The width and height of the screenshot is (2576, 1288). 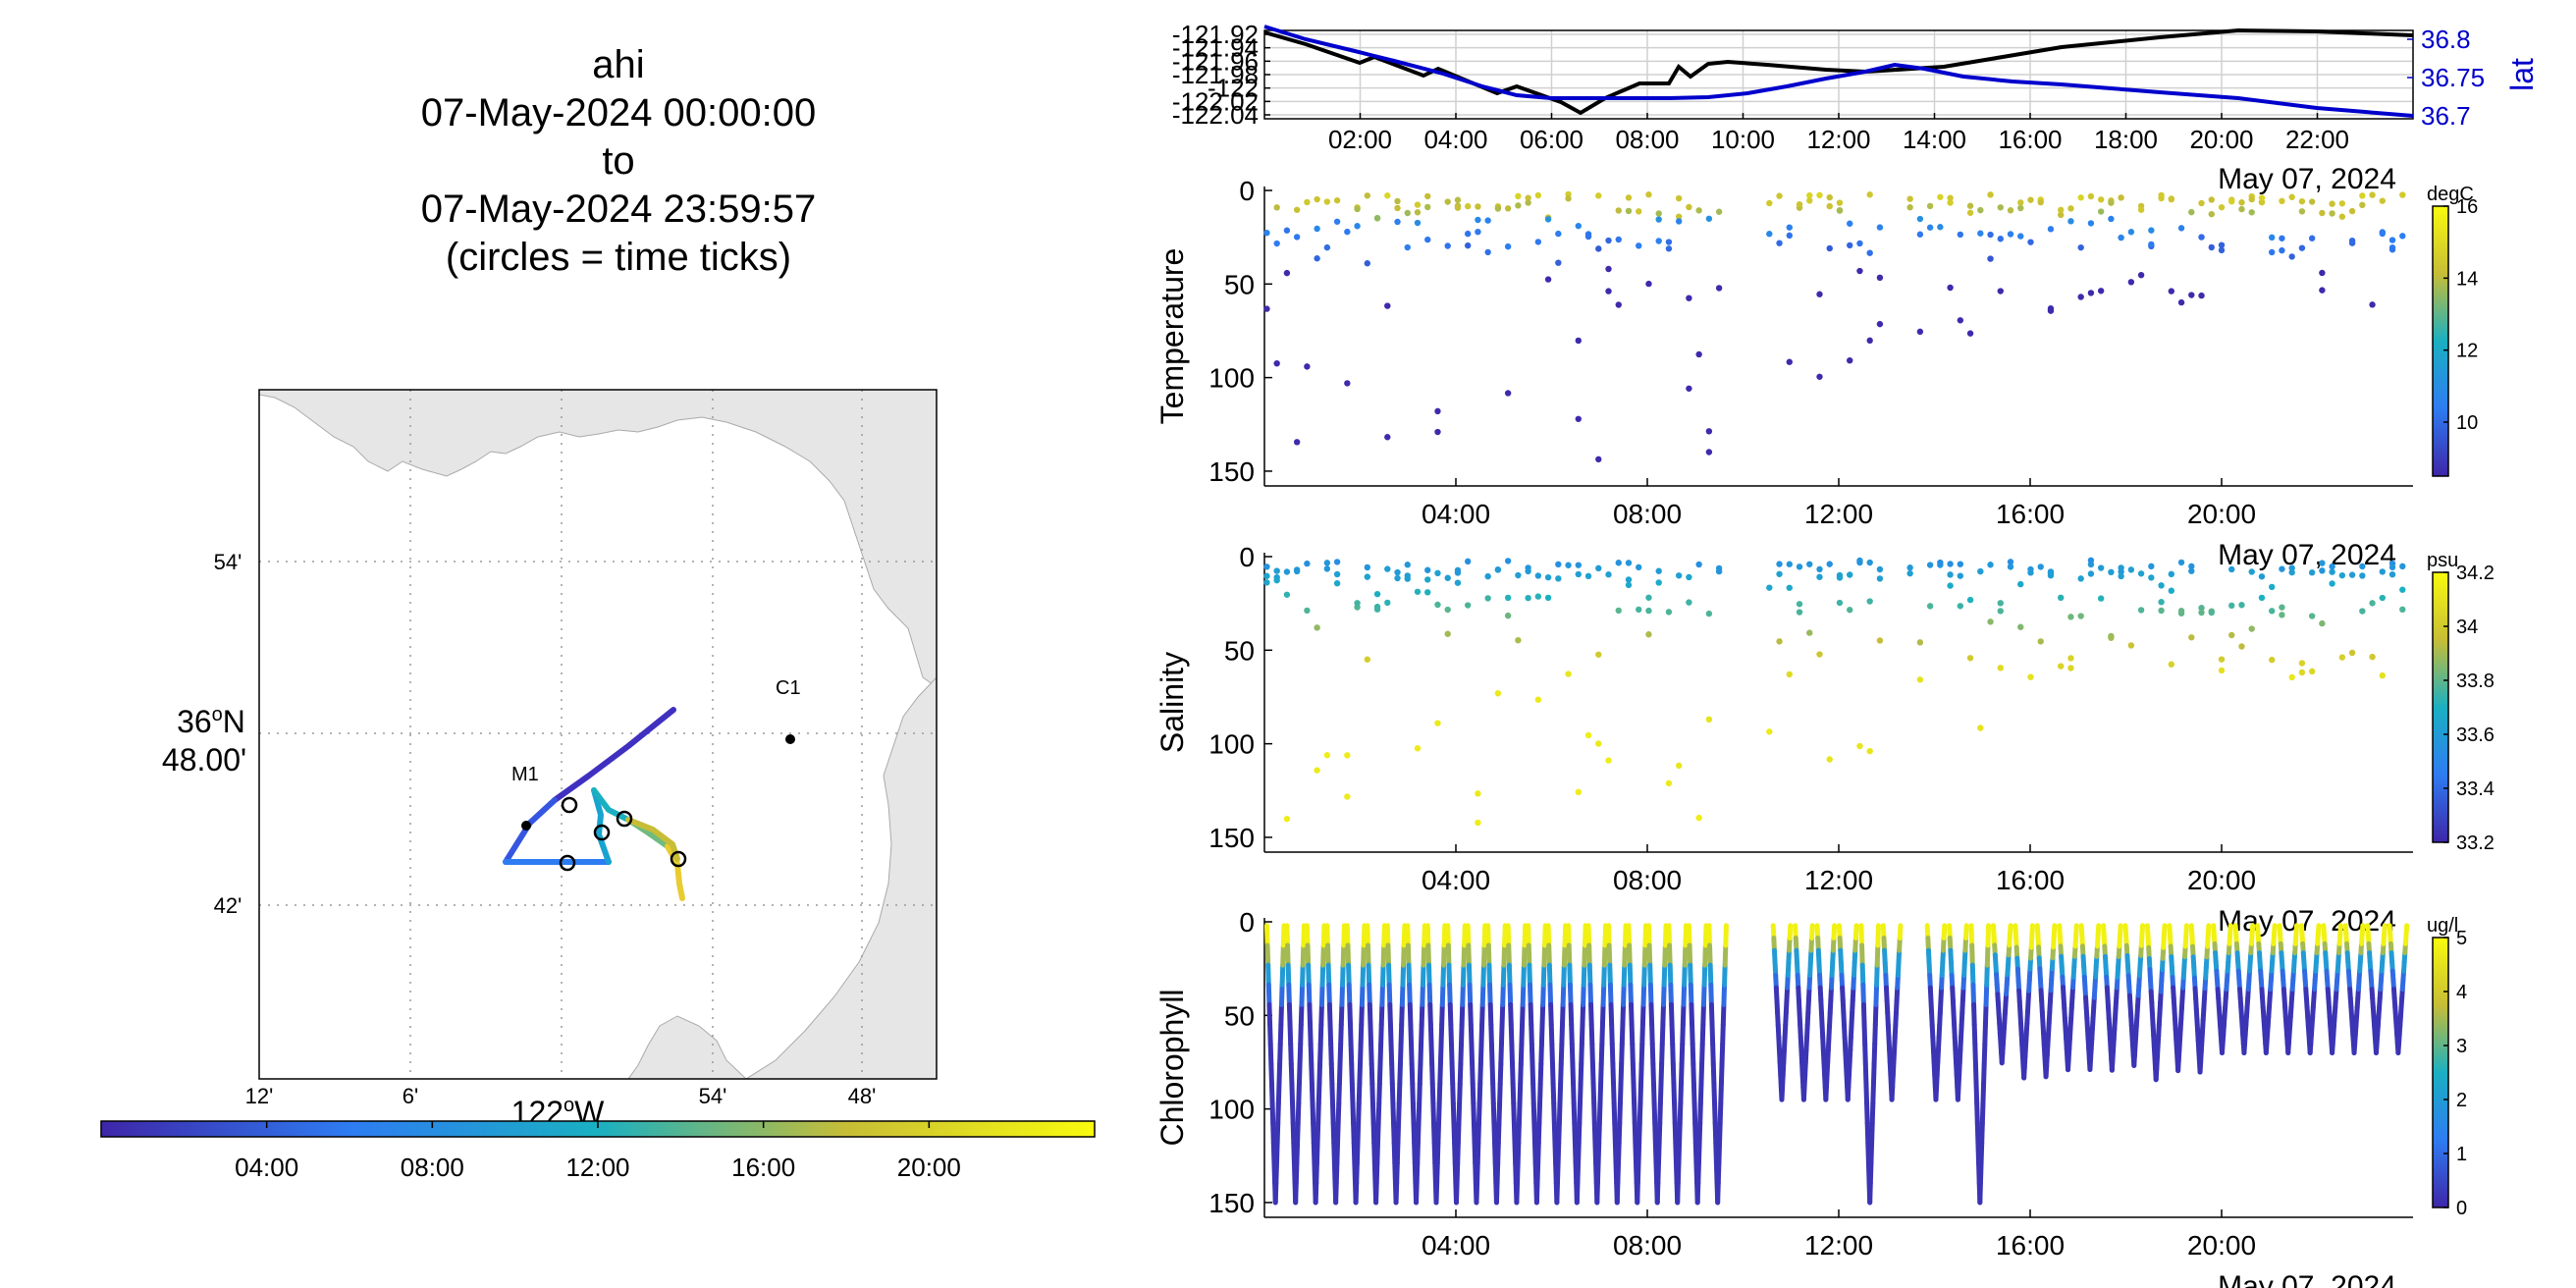 I want to click on colorbar, so click(x=2440, y=707).